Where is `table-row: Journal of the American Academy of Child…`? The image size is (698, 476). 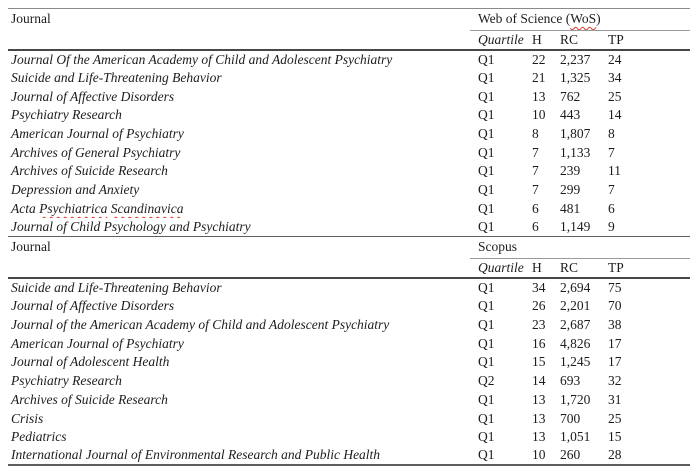
table-row: Journal of the American Academy of Child… is located at coordinates (349, 325).